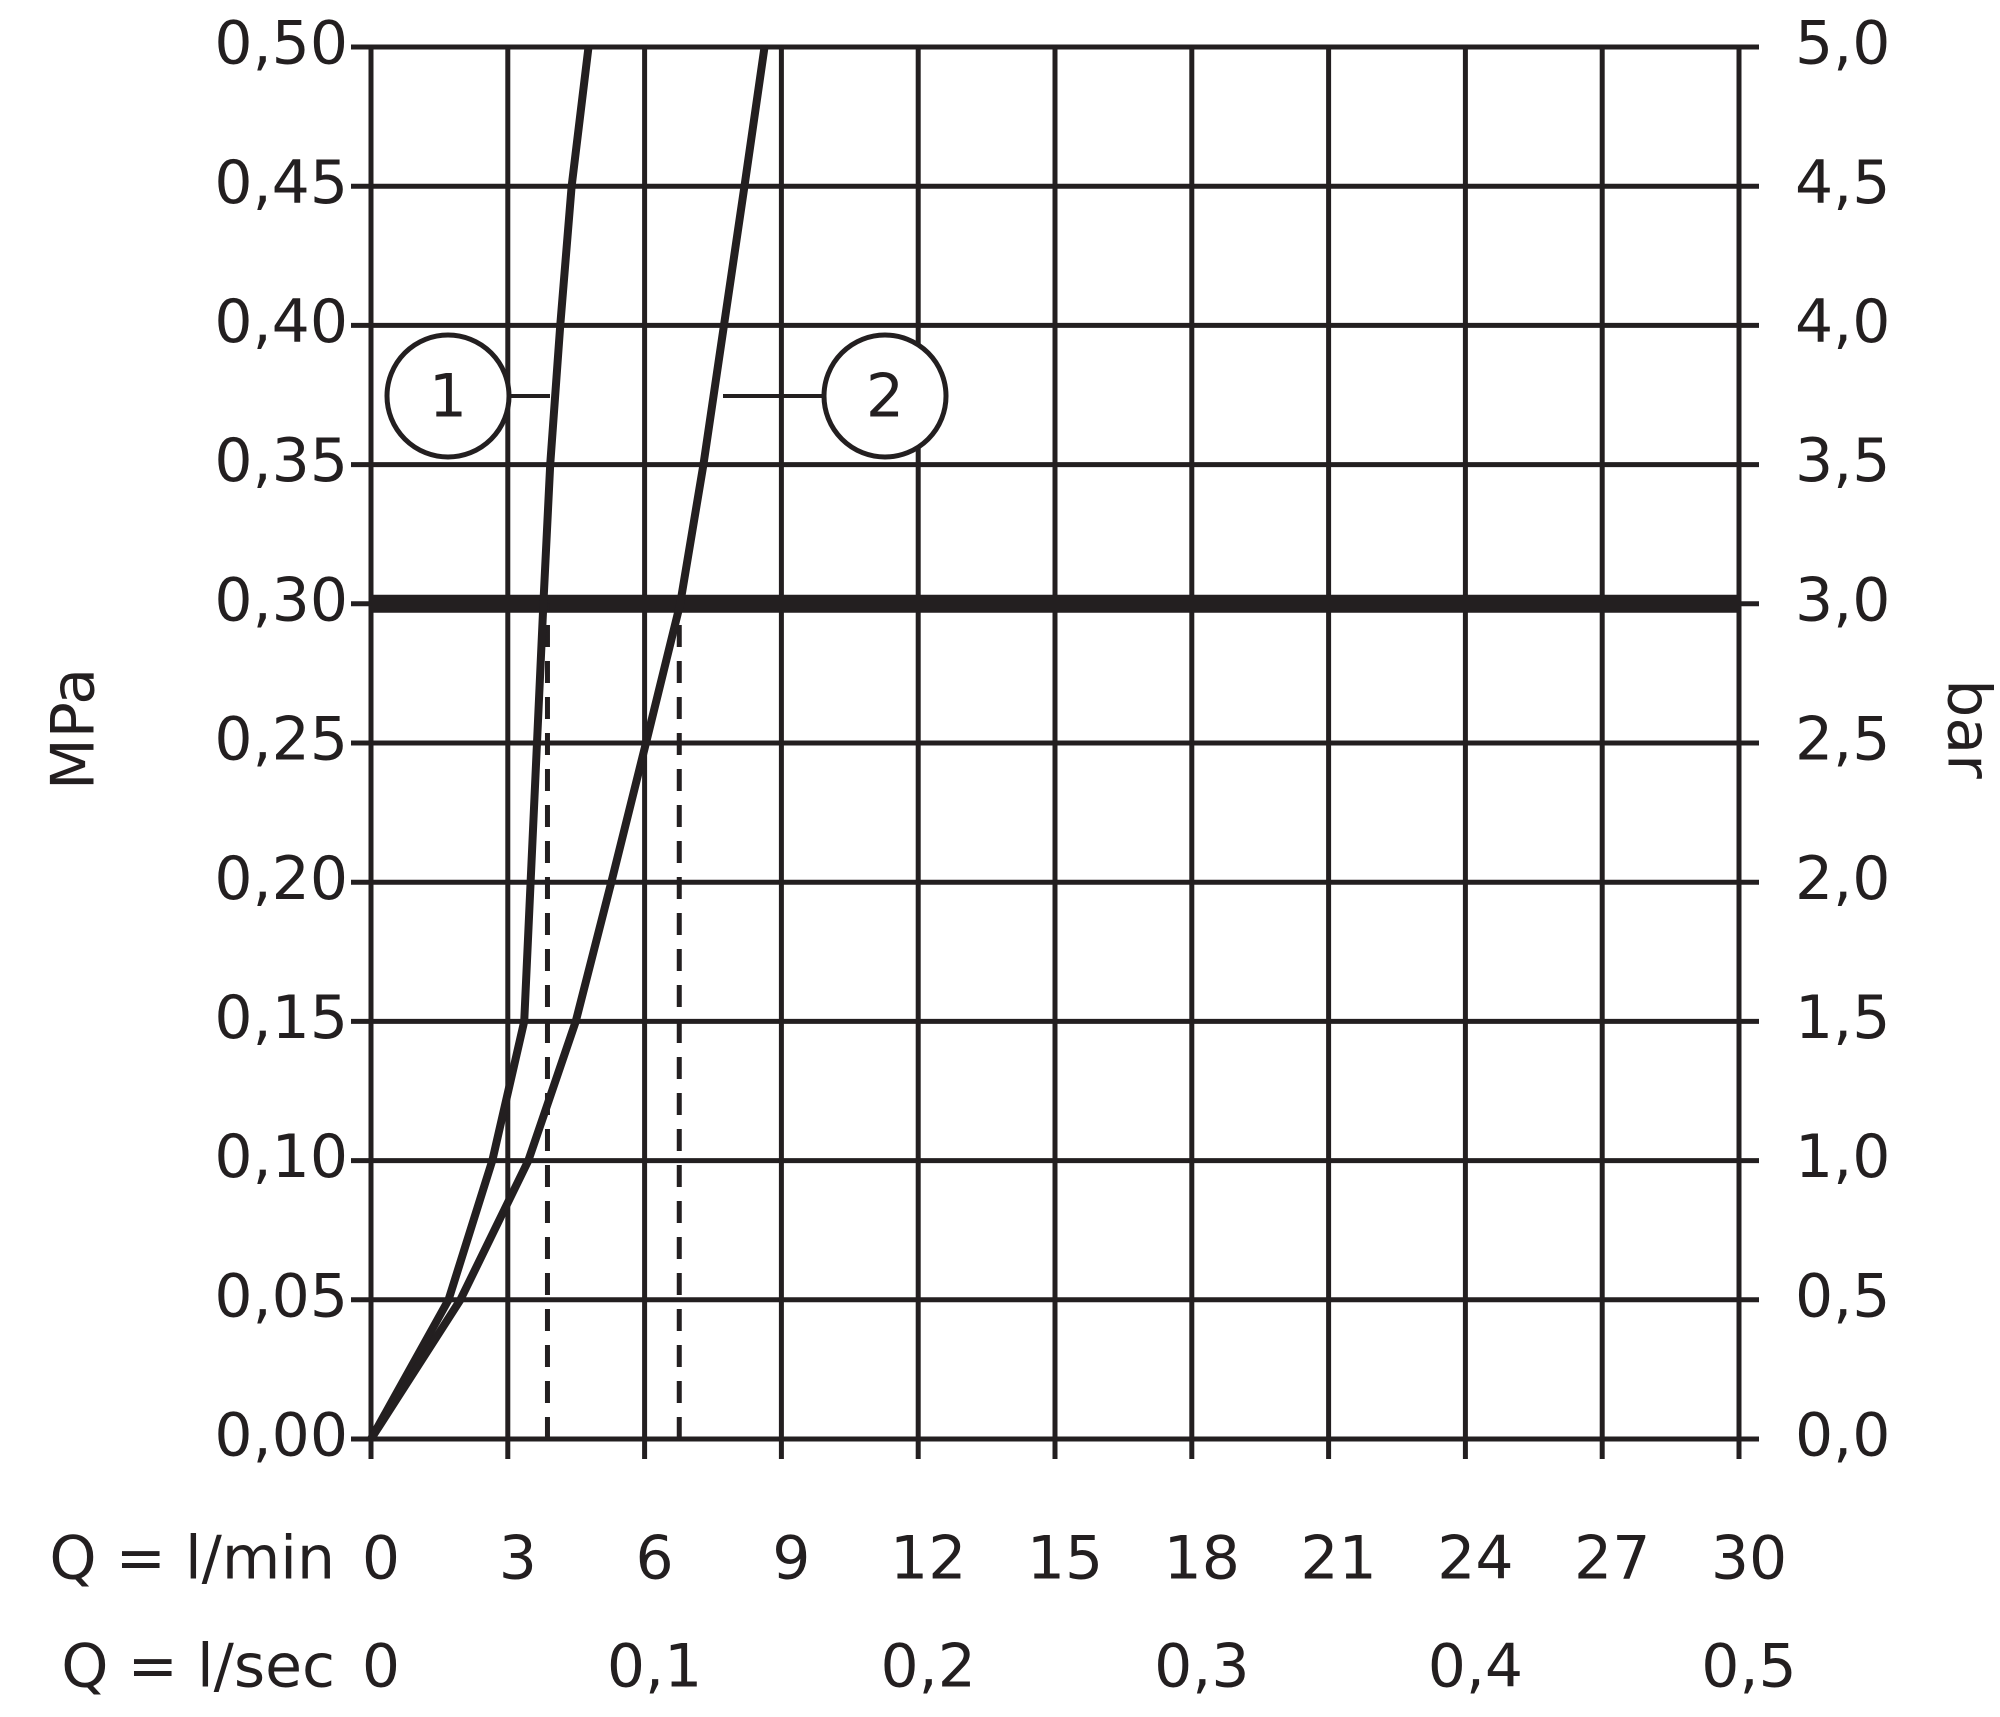 This screenshot has width=2000, height=1717. Describe the element at coordinates (281, 44) in the screenshot. I see `y-tick-label: 0,50` at that location.